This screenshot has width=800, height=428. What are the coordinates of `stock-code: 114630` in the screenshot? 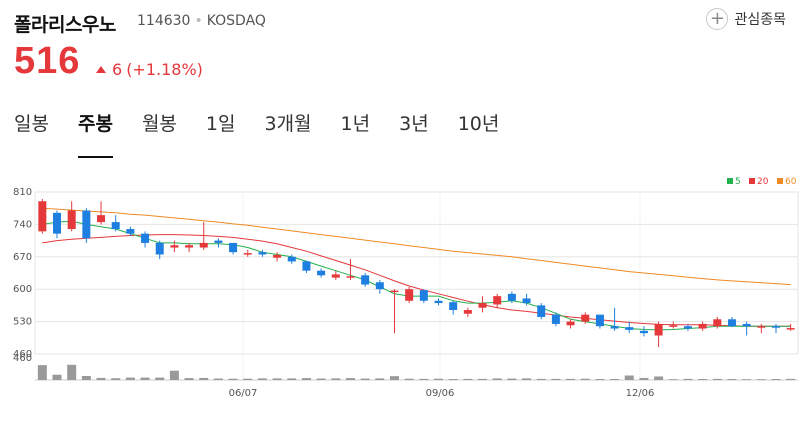 It's located at (164, 21).